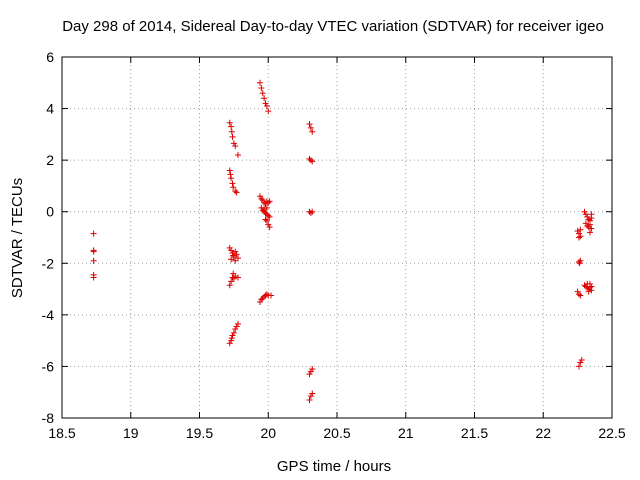  I want to click on y-tick-label: 0, so click(50, 212).